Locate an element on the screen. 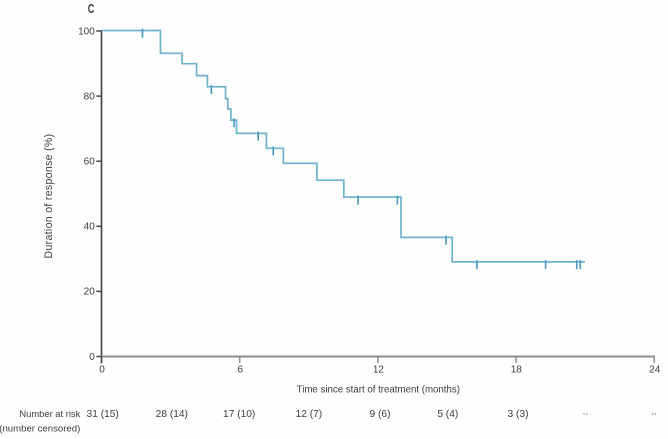 The height and width of the screenshot is (439, 668). svg-text: 60 is located at coordinates (90, 162).